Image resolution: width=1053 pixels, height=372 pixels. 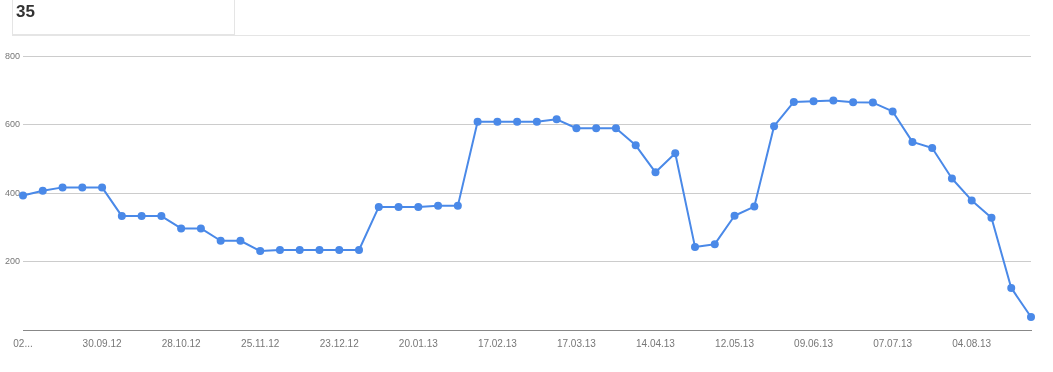 I want to click on x-tick-label: 14.04.13, so click(x=656, y=343).